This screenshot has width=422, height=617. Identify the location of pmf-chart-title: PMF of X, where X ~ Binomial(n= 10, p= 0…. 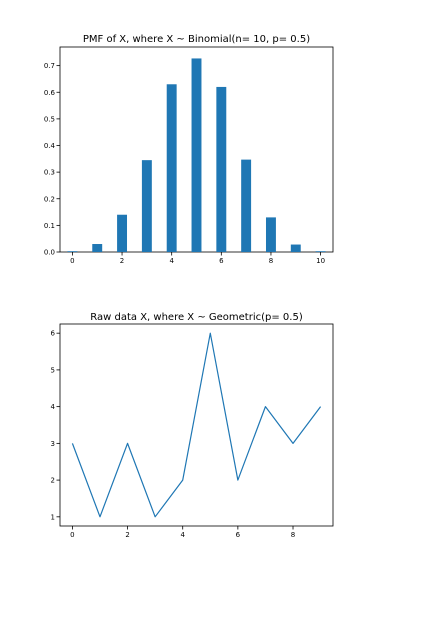
(196, 39).